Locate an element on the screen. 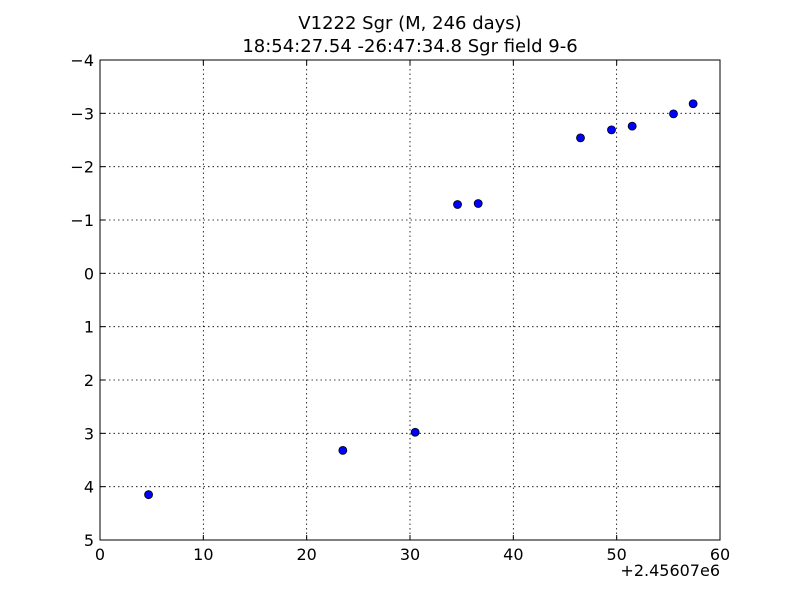 This screenshot has height=600, width=800. x-tick-label: 20 is located at coordinates (306, 554).